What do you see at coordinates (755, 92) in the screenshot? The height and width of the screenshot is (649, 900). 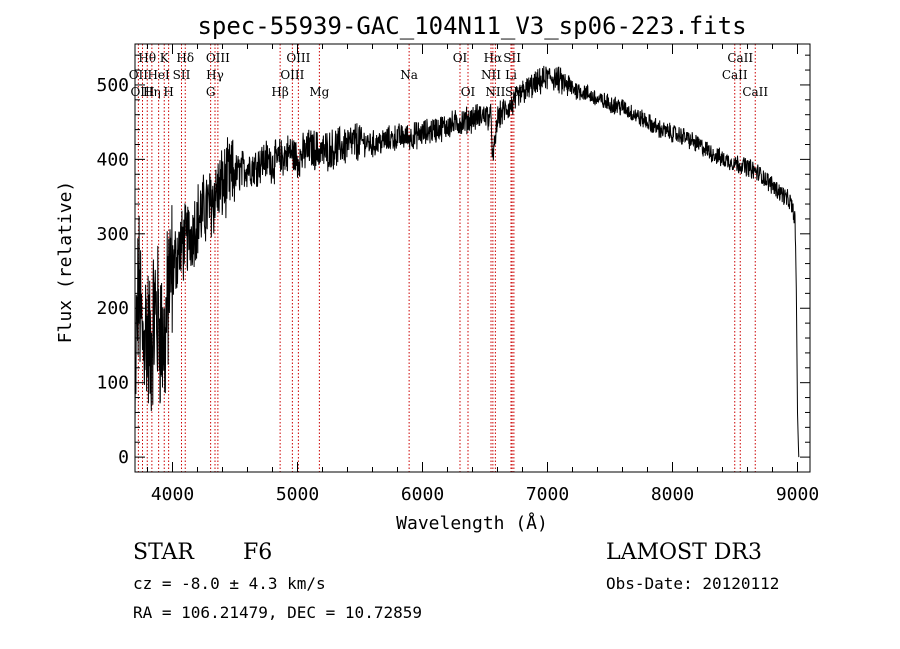 I see `spectral-line-label-27: CaII` at bounding box center [755, 92].